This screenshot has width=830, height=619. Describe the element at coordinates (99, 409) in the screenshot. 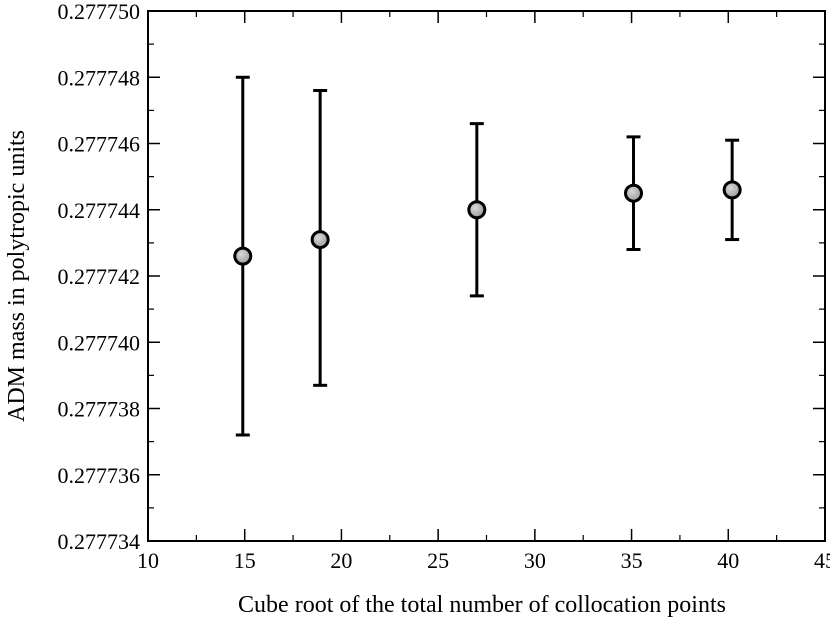

I see `y-tick-label: 0.277738` at that location.